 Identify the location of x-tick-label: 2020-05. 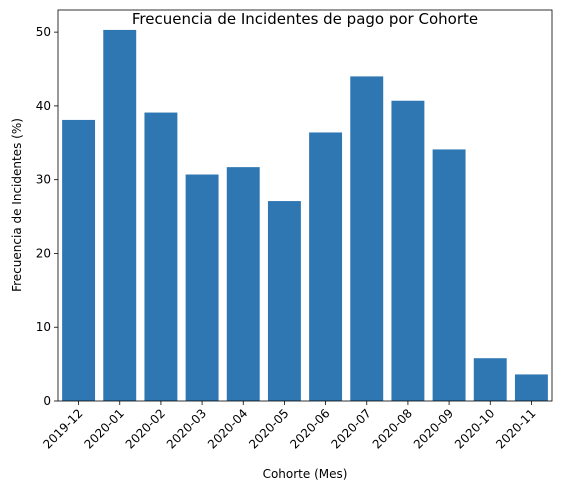
(268, 428).